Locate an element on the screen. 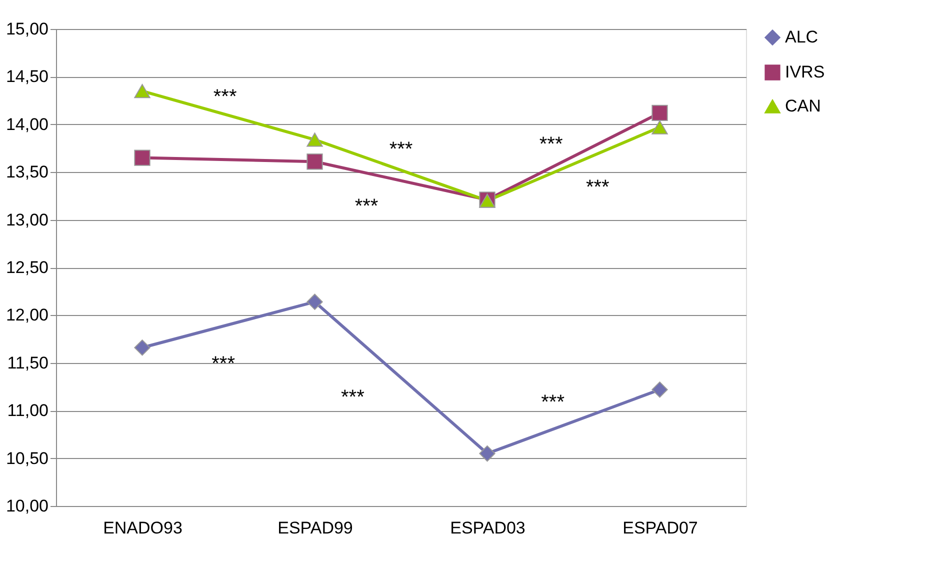 This screenshot has width=936, height=562. y-tick-label: 13,00 is located at coordinates (27, 220).